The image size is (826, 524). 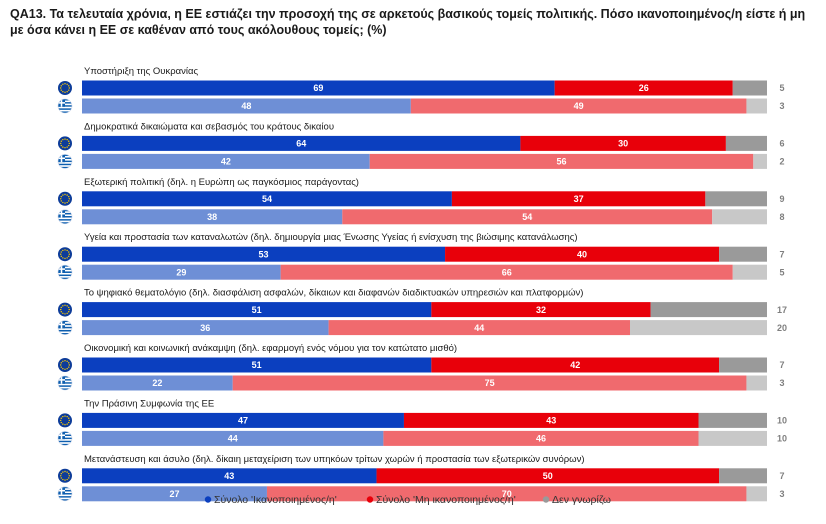 I want to click on data-label: 66, so click(x=507, y=272).